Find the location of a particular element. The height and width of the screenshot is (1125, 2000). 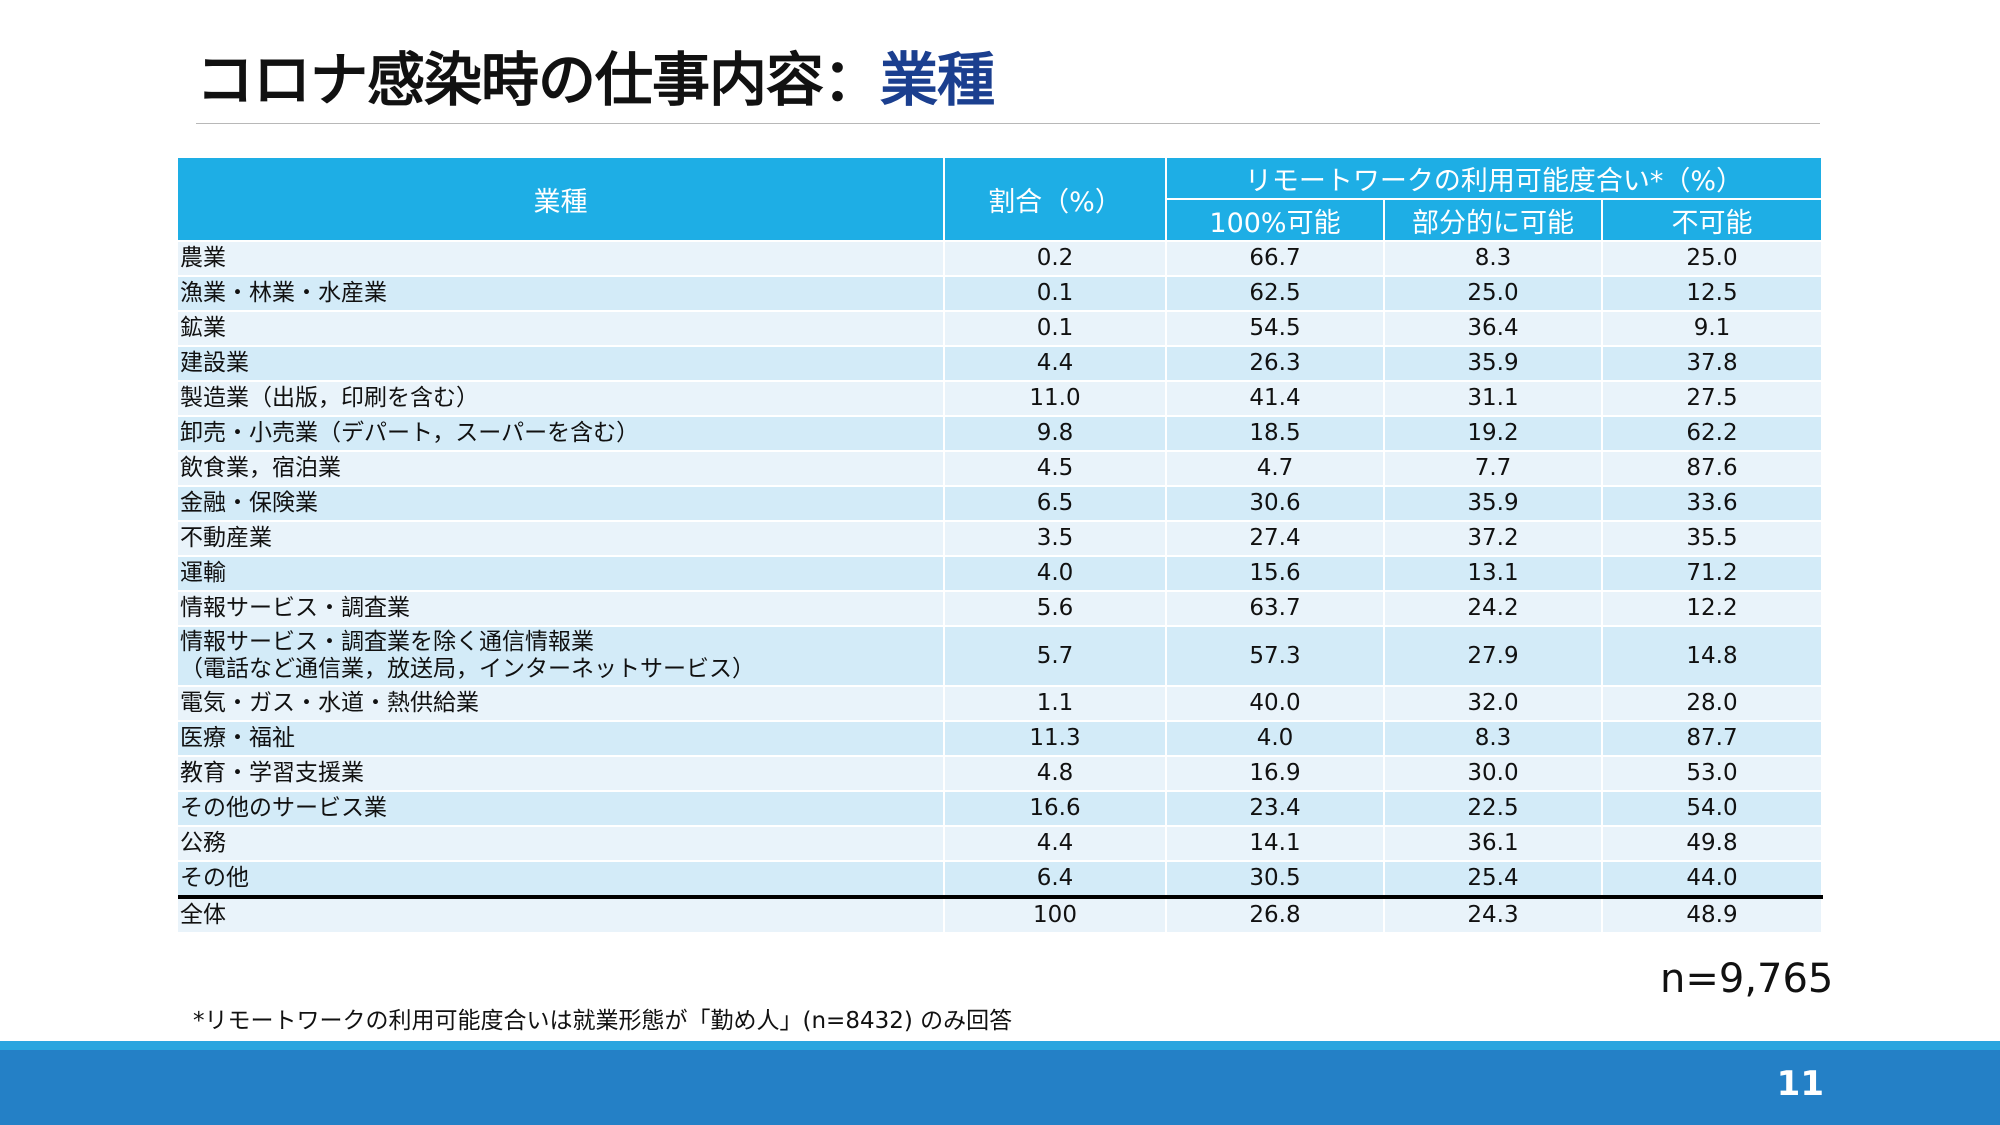

table-row: 飲食業，宿泊業 4.5 4.7 7.7 87.6 is located at coordinates (1000, 469).